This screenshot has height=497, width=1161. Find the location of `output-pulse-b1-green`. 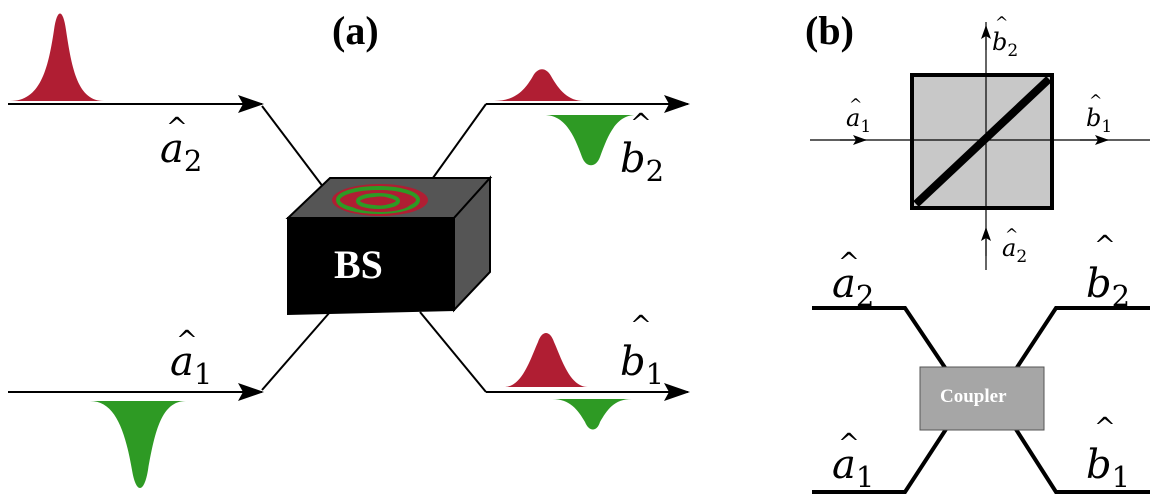

output-pulse-b1-green is located at coordinates (592, 414).